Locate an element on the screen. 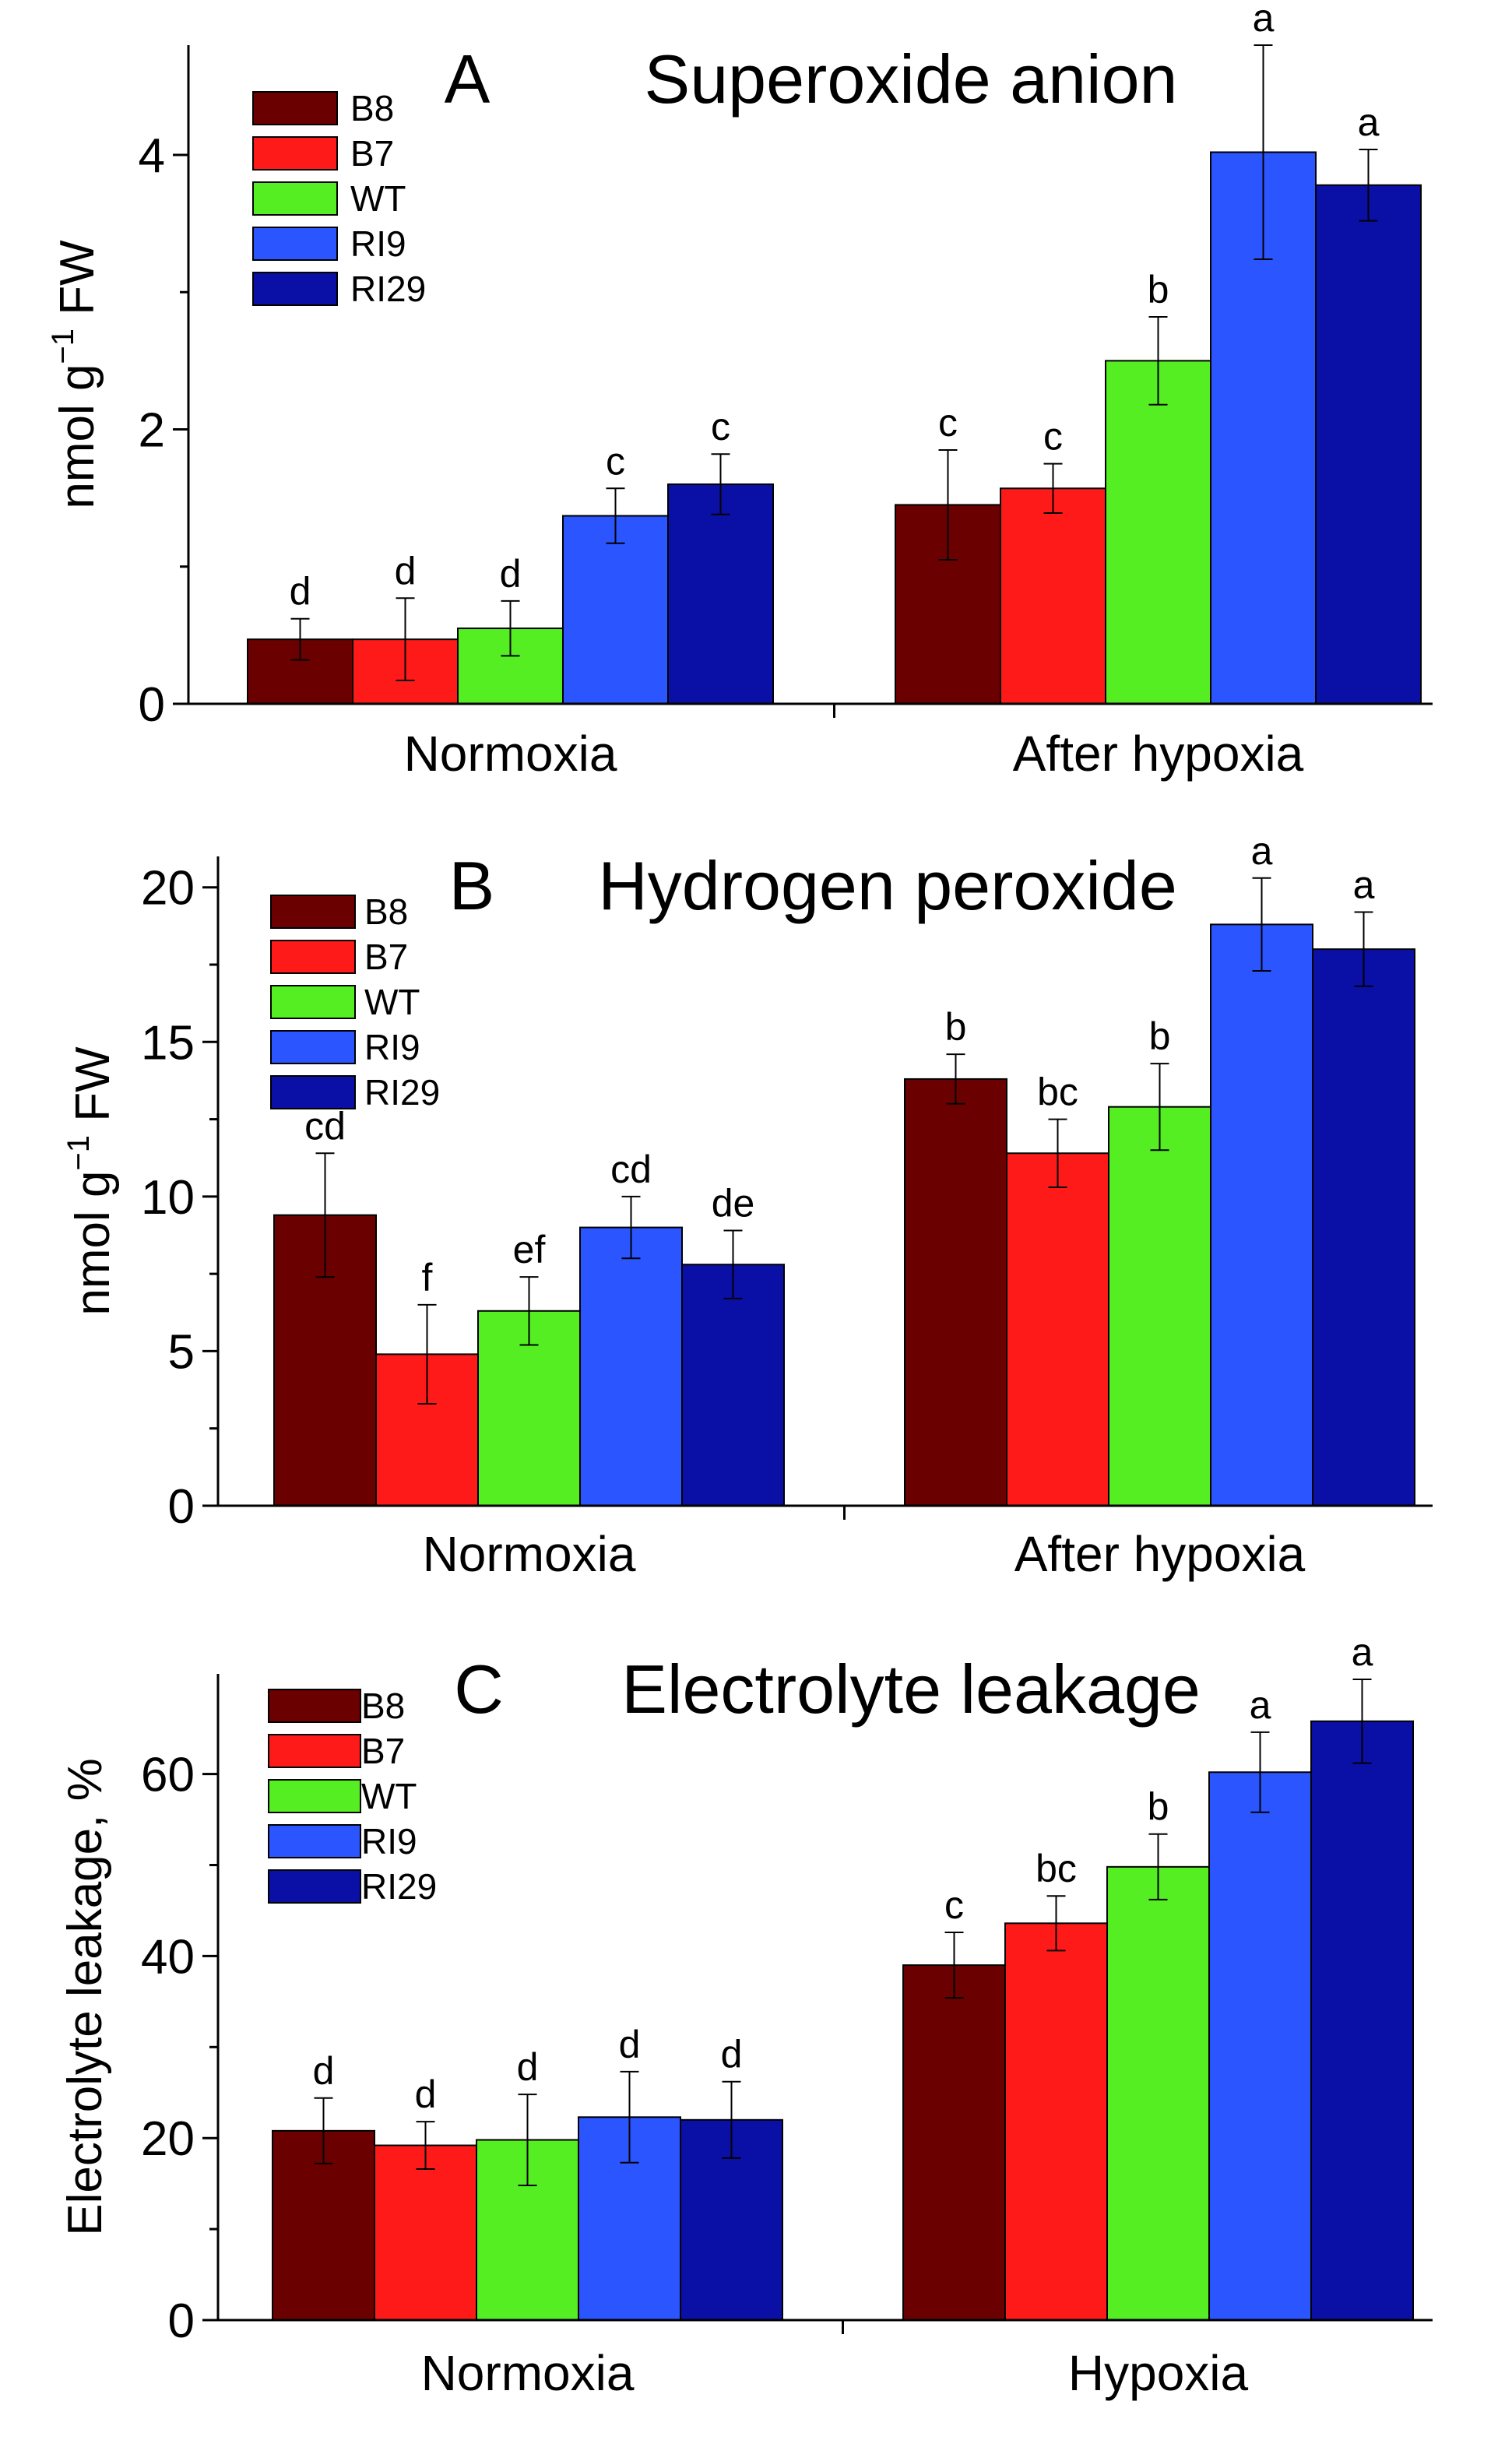 The height and width of the screenshot is (2440, 1512). panel-letter: A is located at coordinates (468, 79).